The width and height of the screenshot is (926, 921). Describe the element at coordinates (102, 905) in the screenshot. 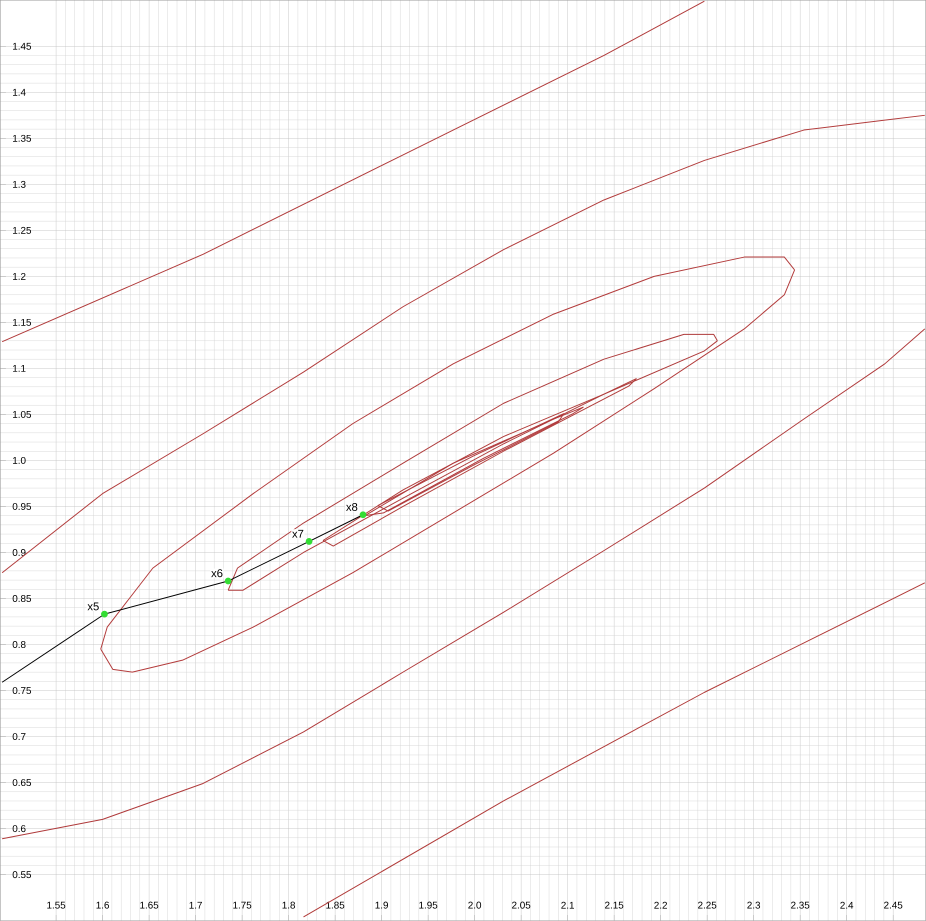

I see `x-tick-label: 1.6` at that location.